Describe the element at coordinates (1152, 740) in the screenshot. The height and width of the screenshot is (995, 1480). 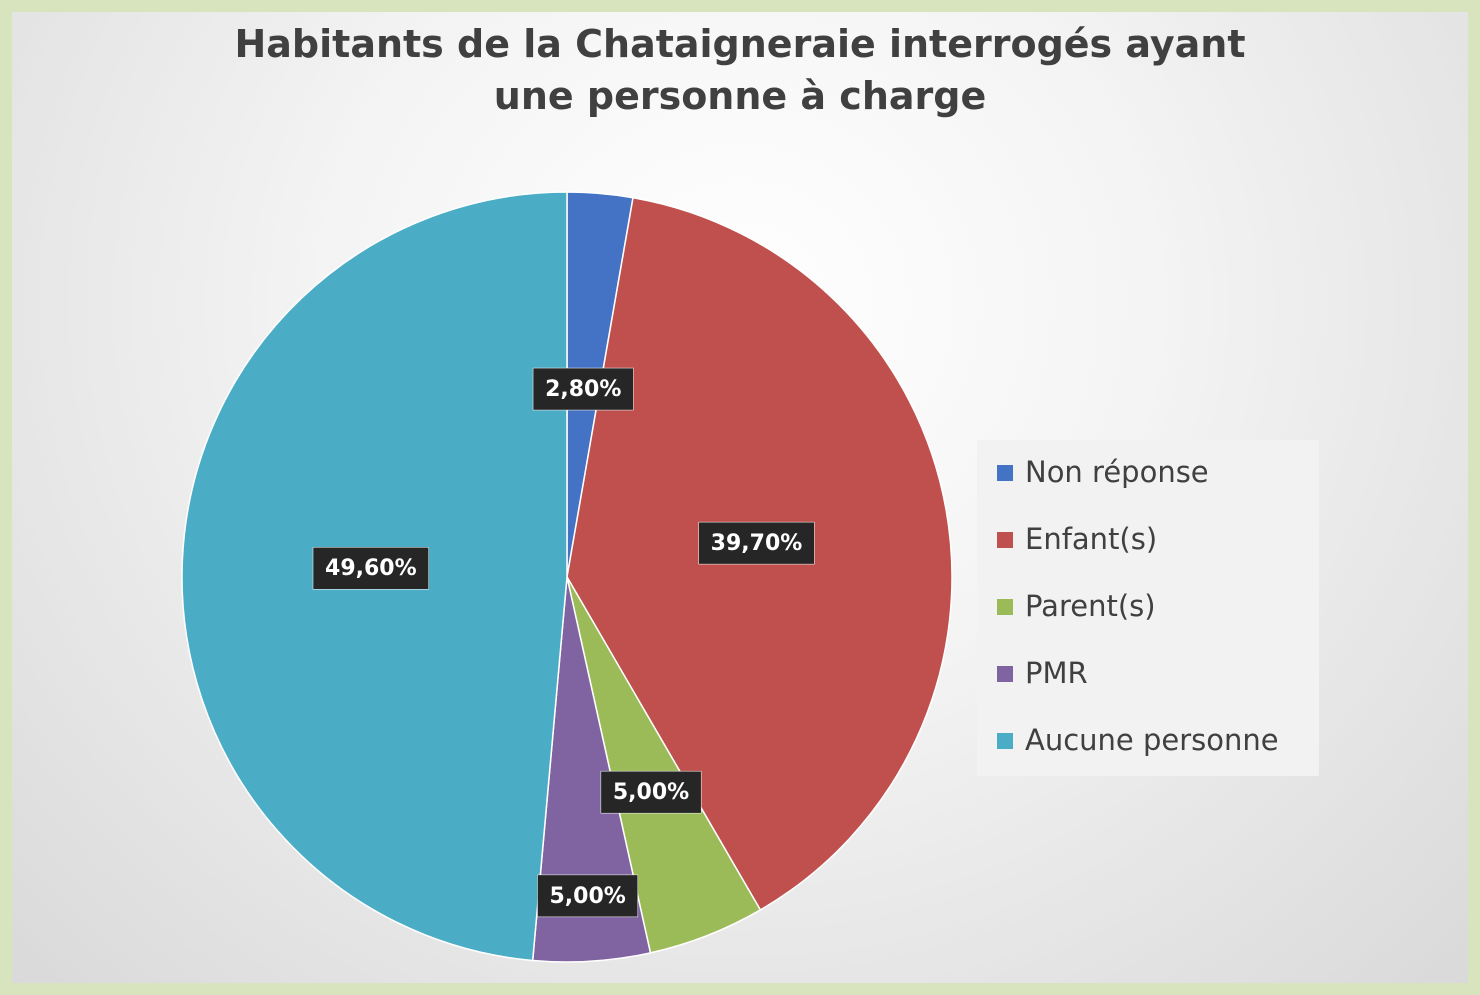
I see `legend-label: Aucune personne` at that location.